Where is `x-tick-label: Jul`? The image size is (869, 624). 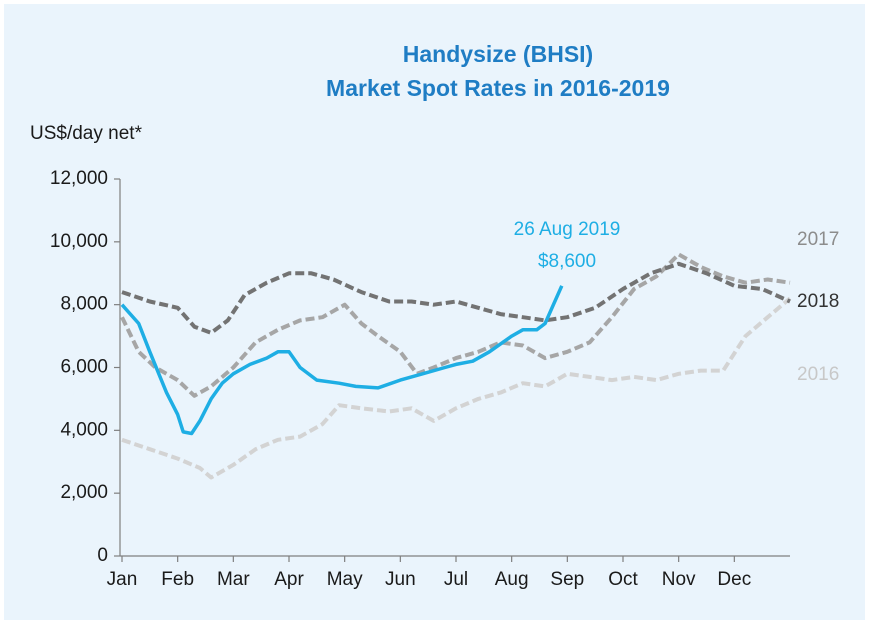 x-tick-label: Jul is located at coordinates (456, 579).